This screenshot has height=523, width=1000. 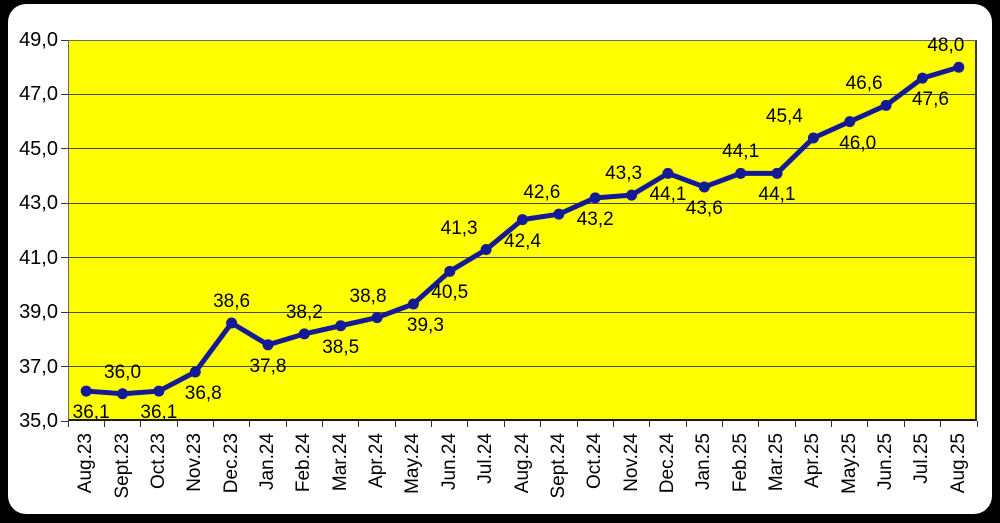 What do you see at coordinates (864, 84) in the screenshot?
I see `data-point-label: 46,6` at bounding box center [864, 84].